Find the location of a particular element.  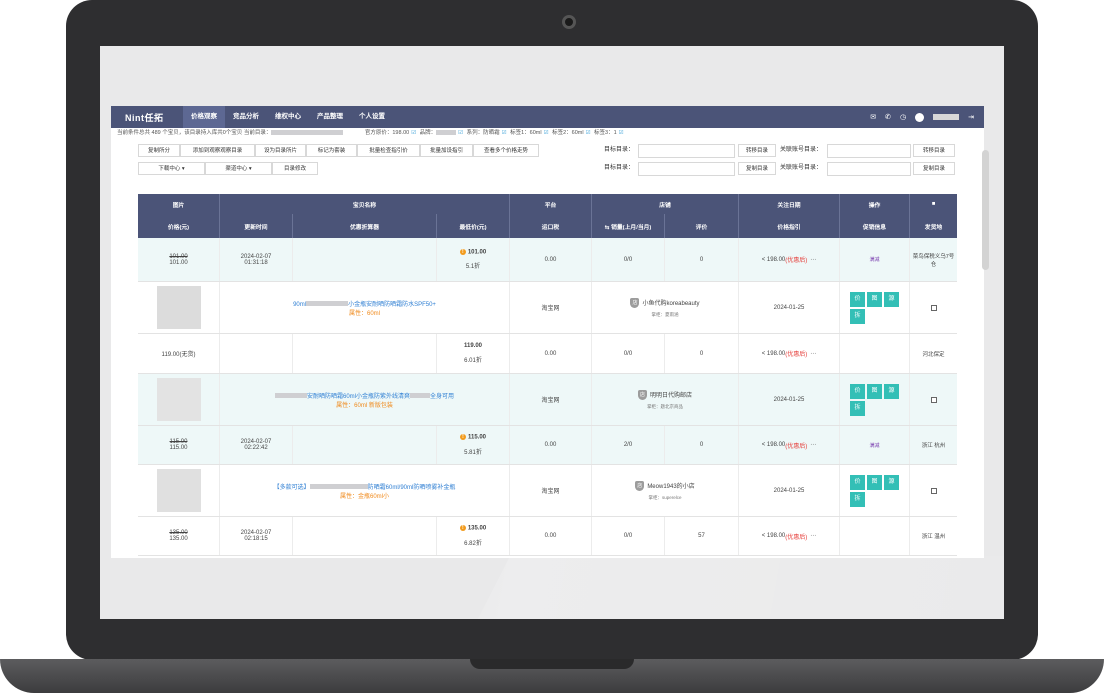

logout-icon: ⇥ is located at coordinates (971, 117).